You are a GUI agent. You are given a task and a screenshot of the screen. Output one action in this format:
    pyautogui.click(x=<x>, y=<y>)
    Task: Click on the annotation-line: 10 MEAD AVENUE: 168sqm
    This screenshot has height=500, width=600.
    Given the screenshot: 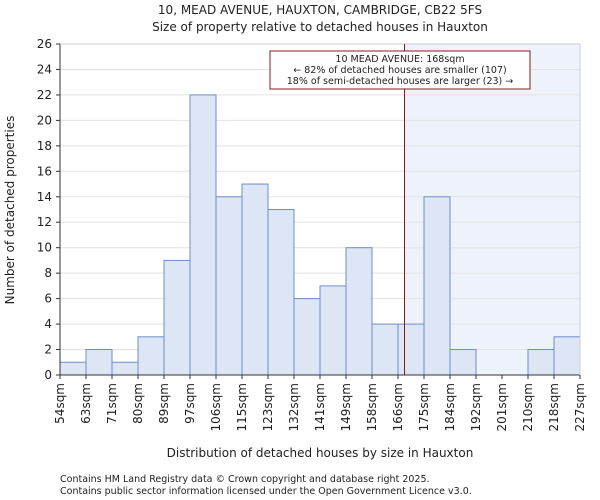 What is the action you would take?
    pyautogui.click(x=399, y=59)
    